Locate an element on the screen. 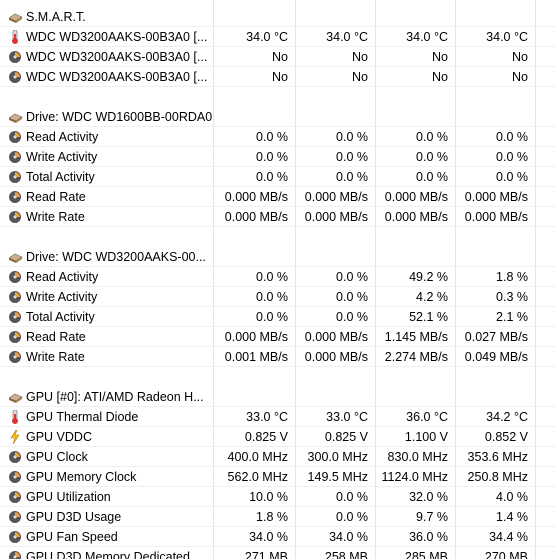 The image size is (555, 559). section-title: S.M.A.R.T. is located at coordinates (56, 17).